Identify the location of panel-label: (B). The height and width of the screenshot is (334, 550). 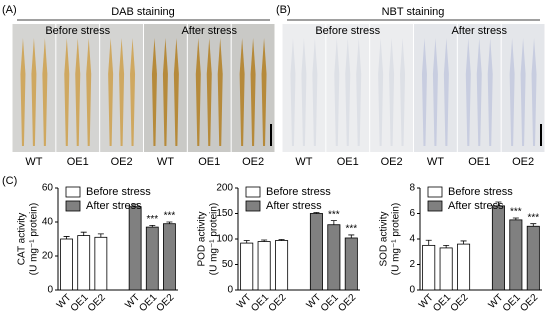
(283, 10).